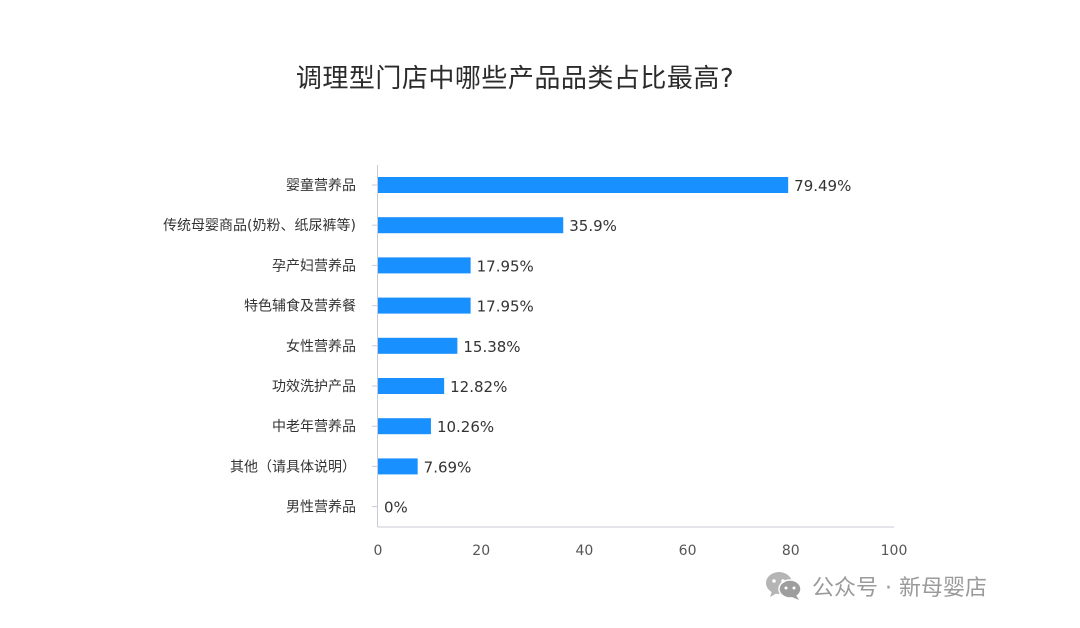 This screenshot has width=1080, height=628. I want to click on category-label: 功效洗护产品, so click(314, 387).